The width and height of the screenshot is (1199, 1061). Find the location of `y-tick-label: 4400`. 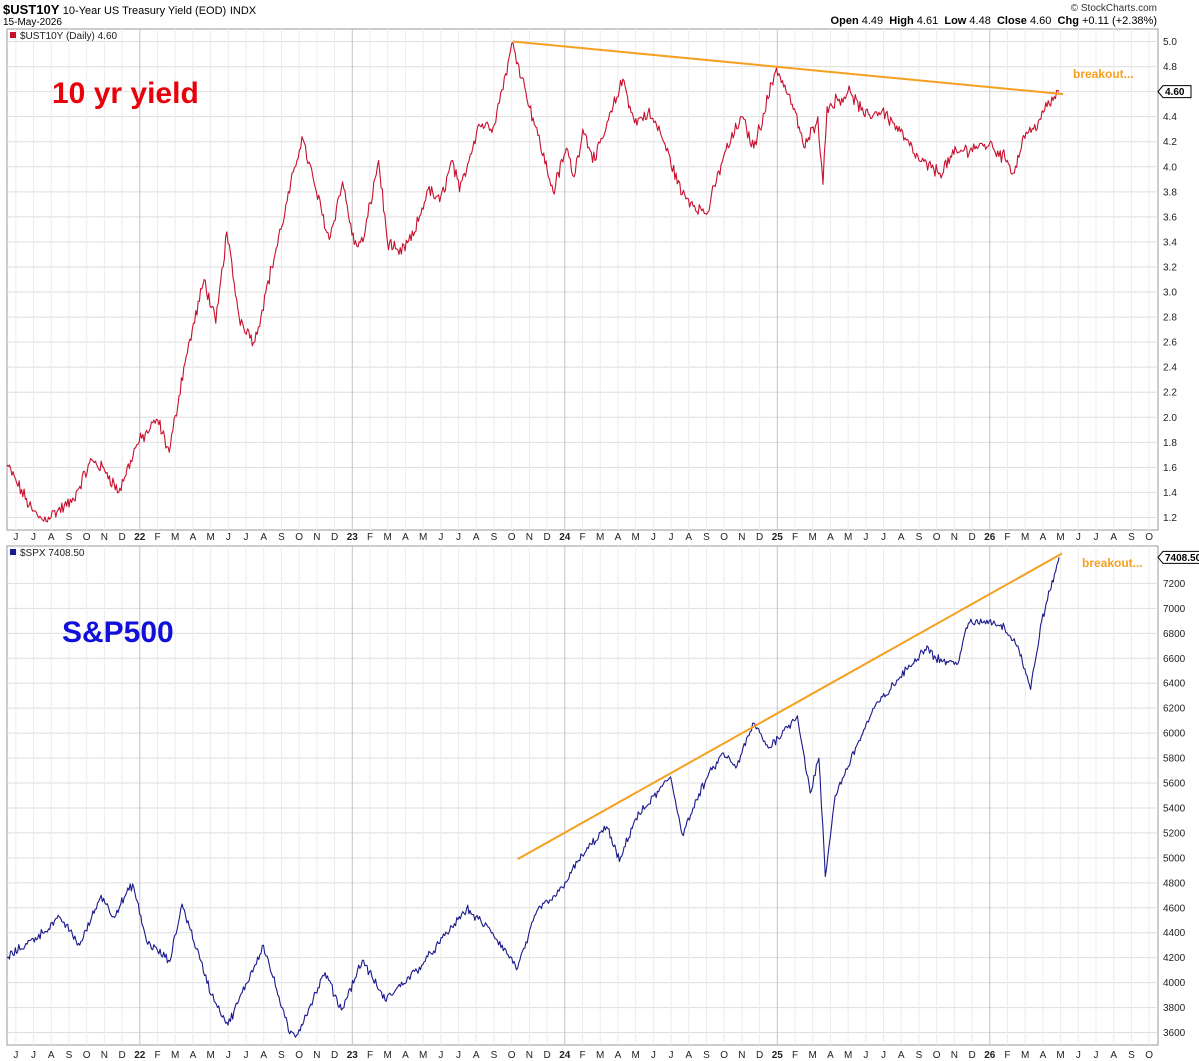

y-tick-label: 4400 is located at coordinates (1174, 933).